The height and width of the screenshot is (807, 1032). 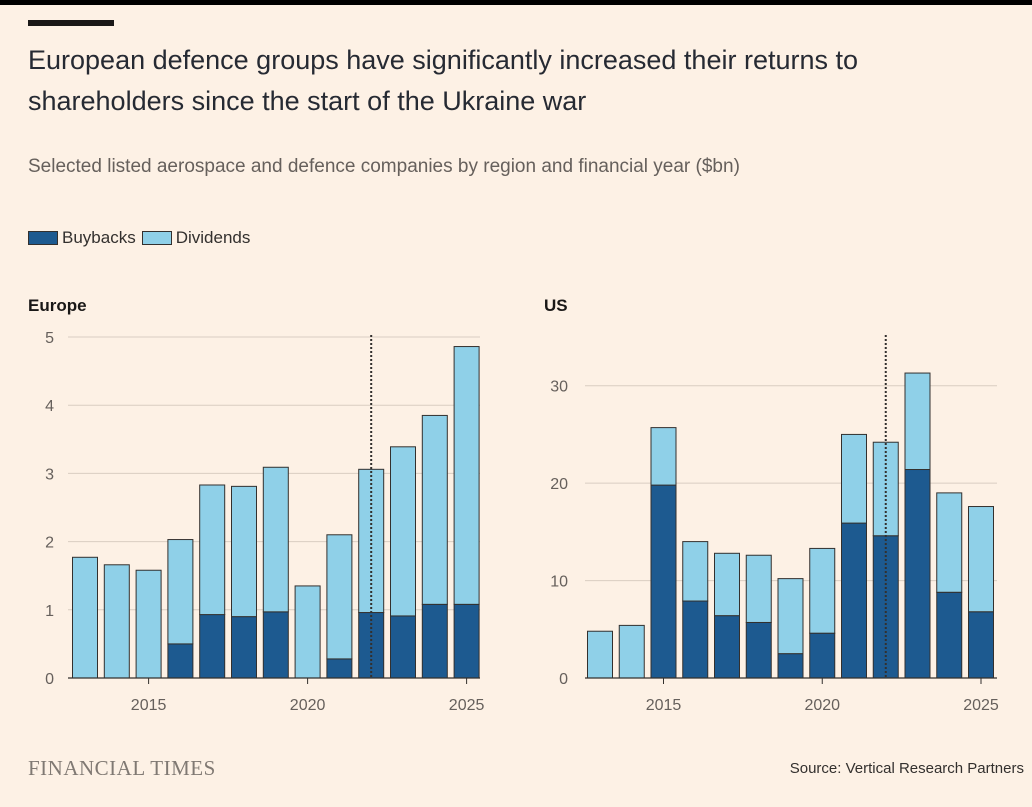 What do you see at coordinates (949, 542) in the screenshot?
I see `bar-dividends-us-2024` at bounding box center [949, 542].